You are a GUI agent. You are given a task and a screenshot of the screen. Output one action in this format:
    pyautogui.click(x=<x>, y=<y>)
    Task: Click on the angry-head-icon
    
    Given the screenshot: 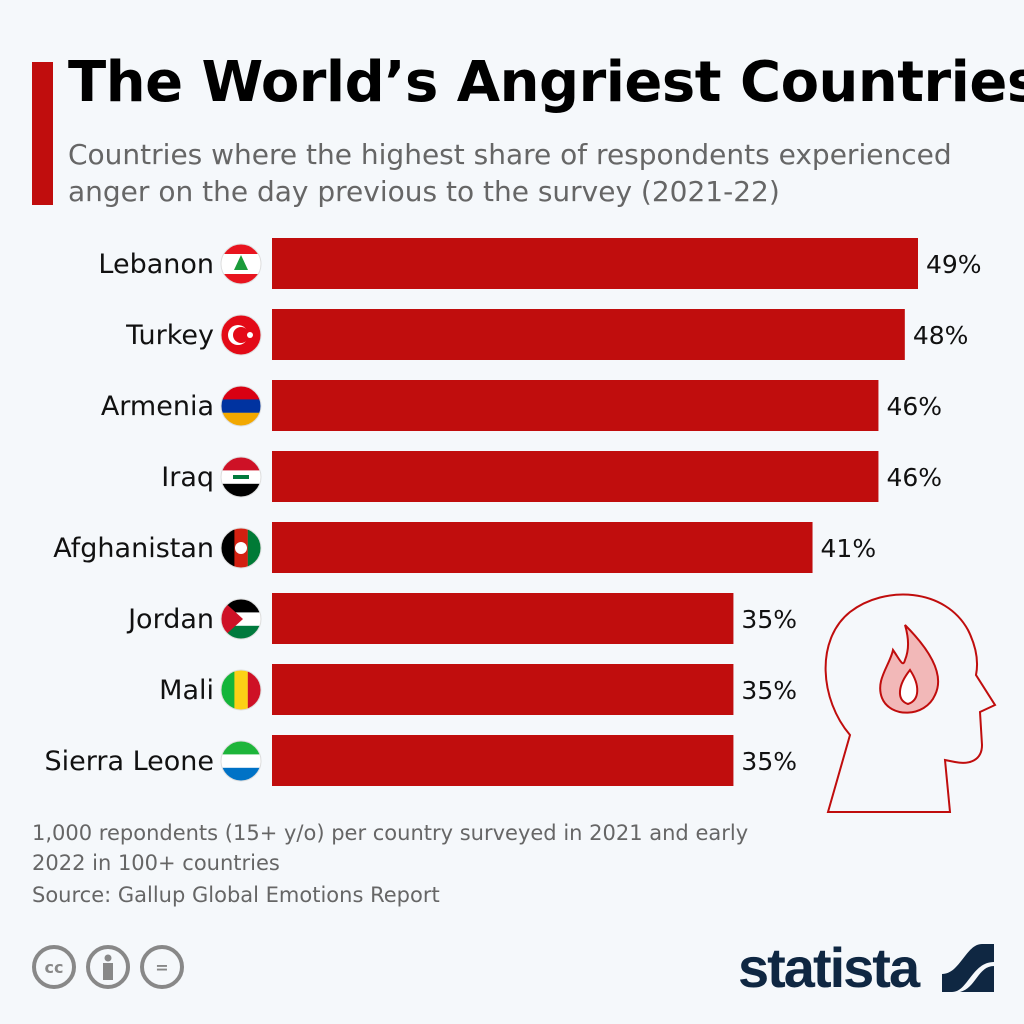 What is the action you would take?
    pyautogui.click(x=910, y=703)
    